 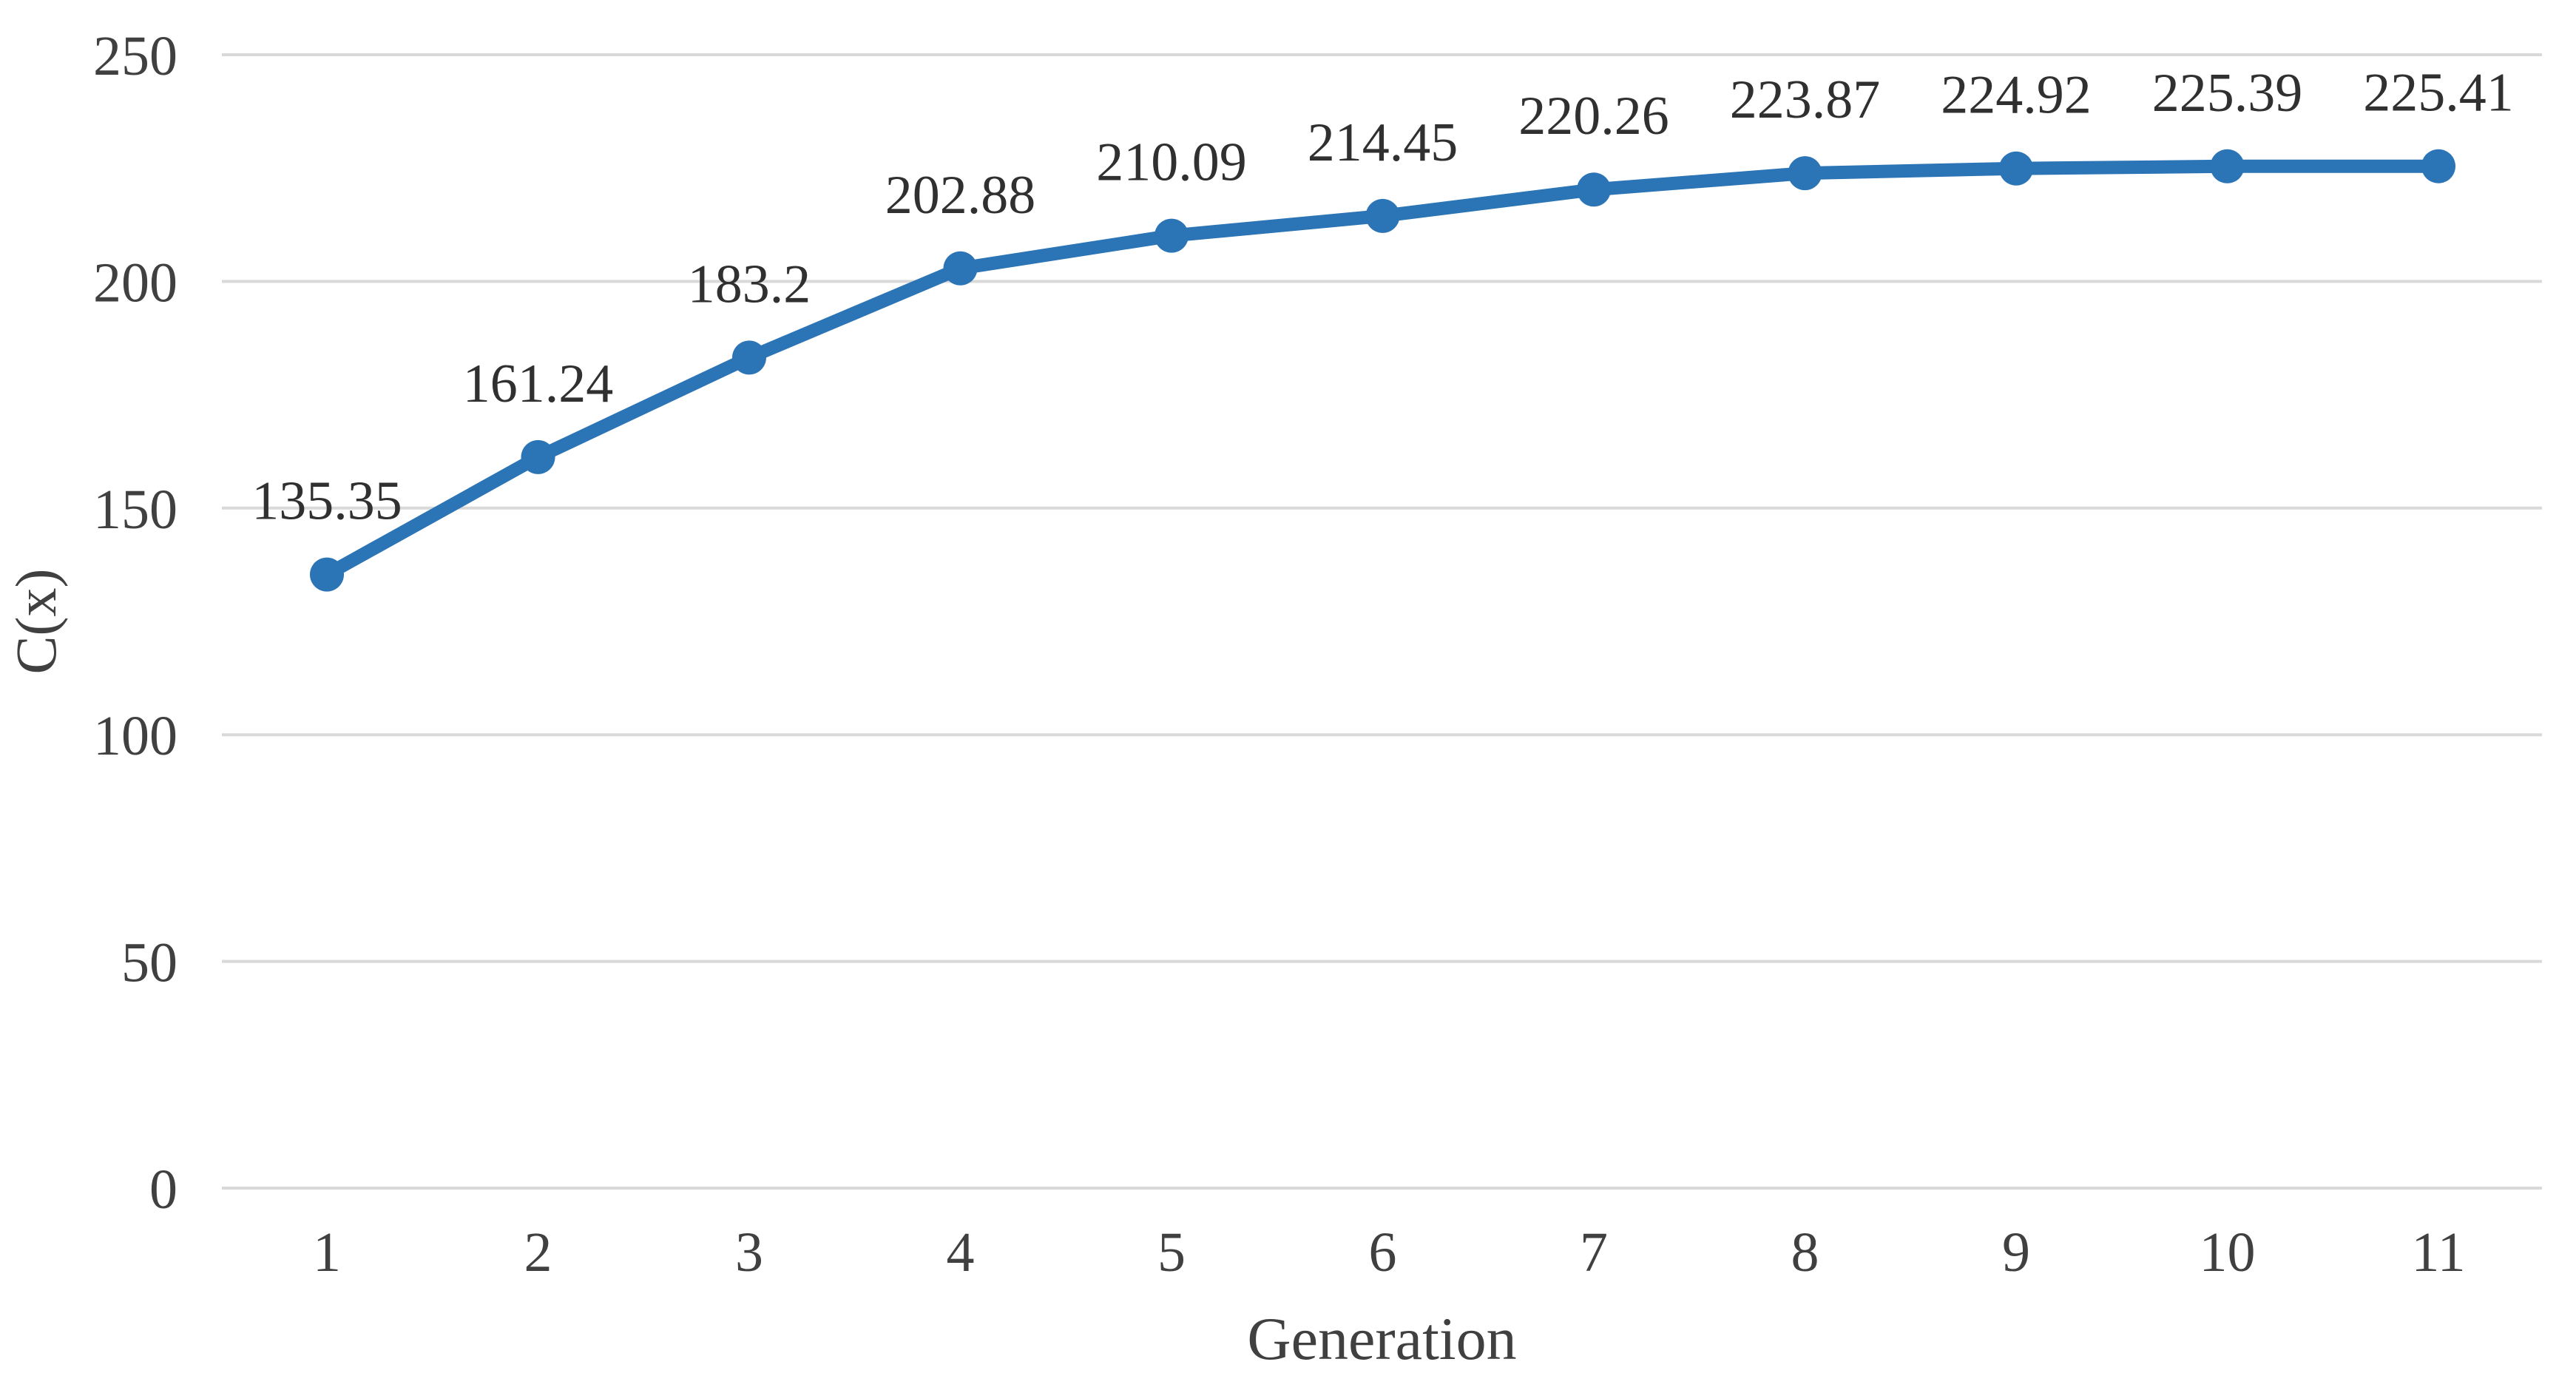 What do you see at coordinates (2438, 93) in the screenshot?
I see `data-point-label: 225.41` at bounding box center [2438, 93].